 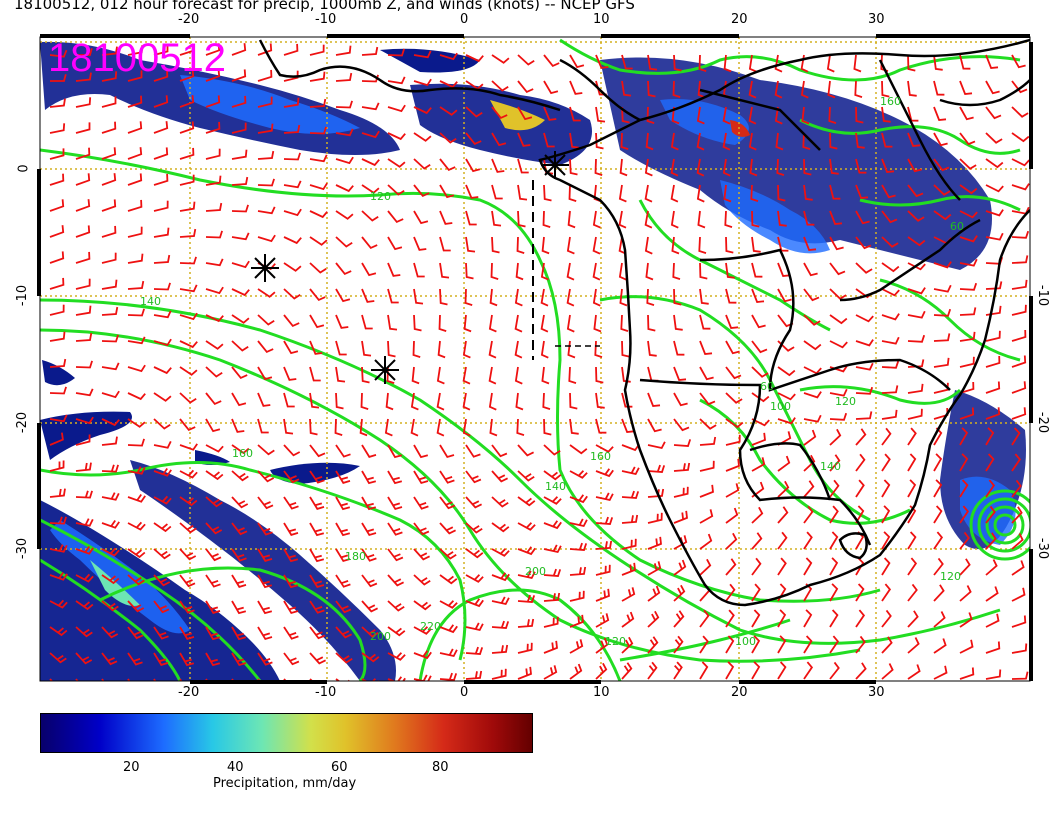 What do you see at coordinates (739, 692) in the screenshot?
I see `bottom-tick-label: 20` at bounding box center [739, 692].